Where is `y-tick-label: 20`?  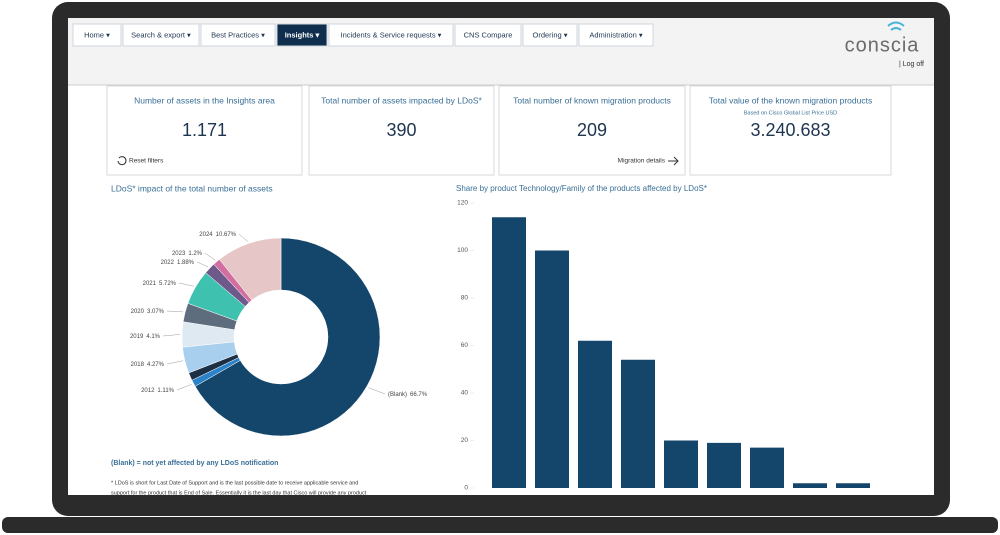 y-tick-label: 20 is located at coordinates (465, 440).